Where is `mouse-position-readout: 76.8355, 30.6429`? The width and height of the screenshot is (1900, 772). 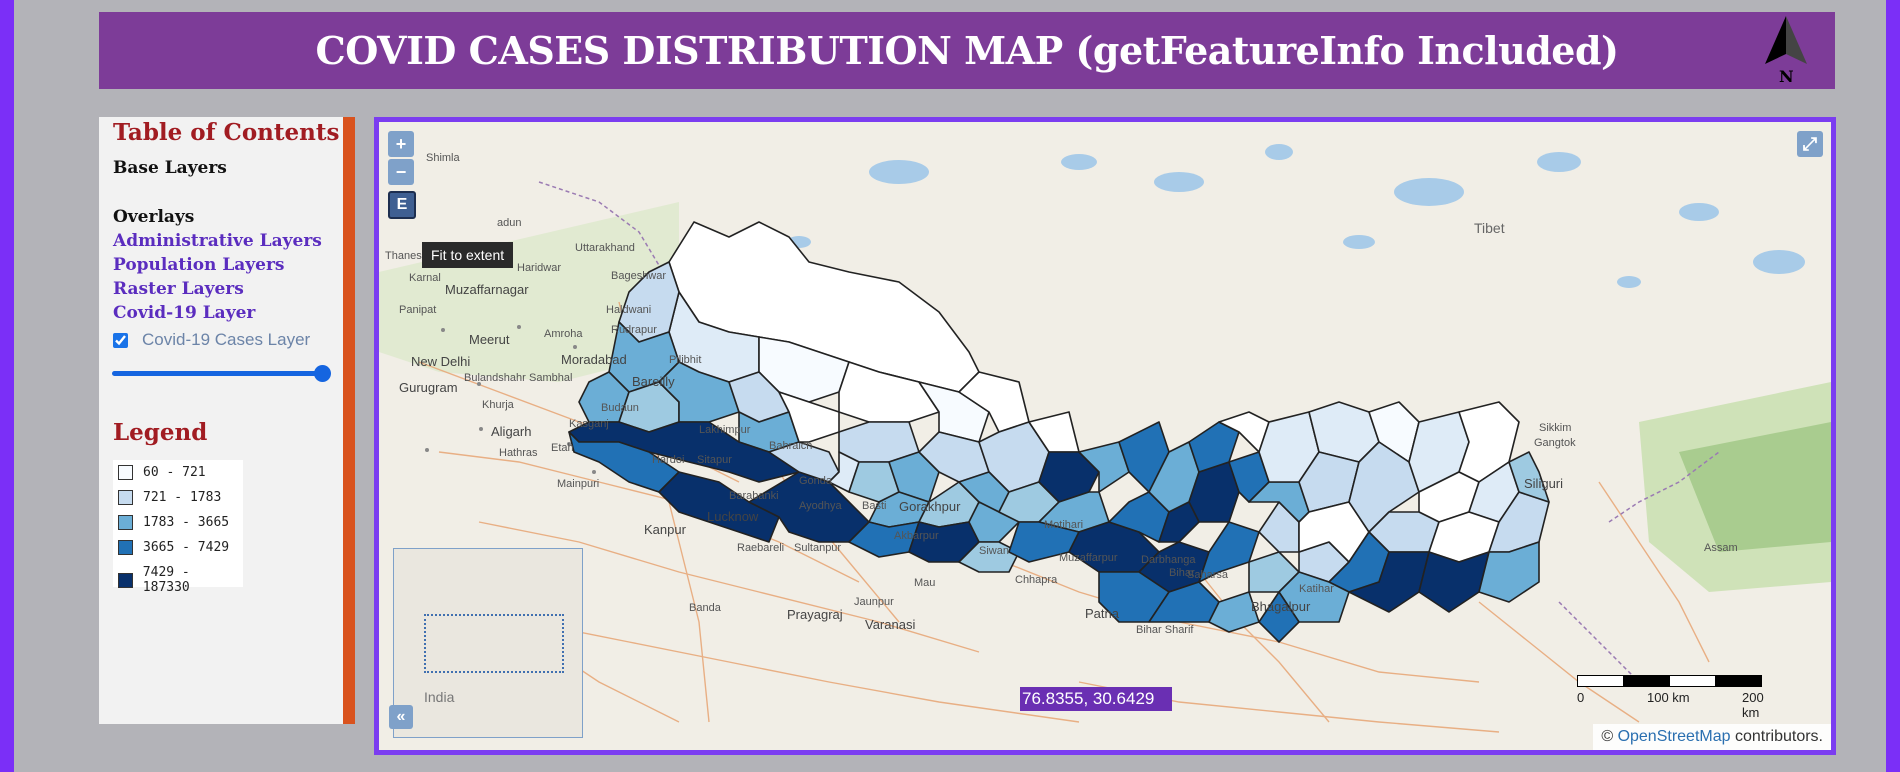 mouse-position-readout: 76.8355, 30.6429 is located at coordinates (1096, 699).